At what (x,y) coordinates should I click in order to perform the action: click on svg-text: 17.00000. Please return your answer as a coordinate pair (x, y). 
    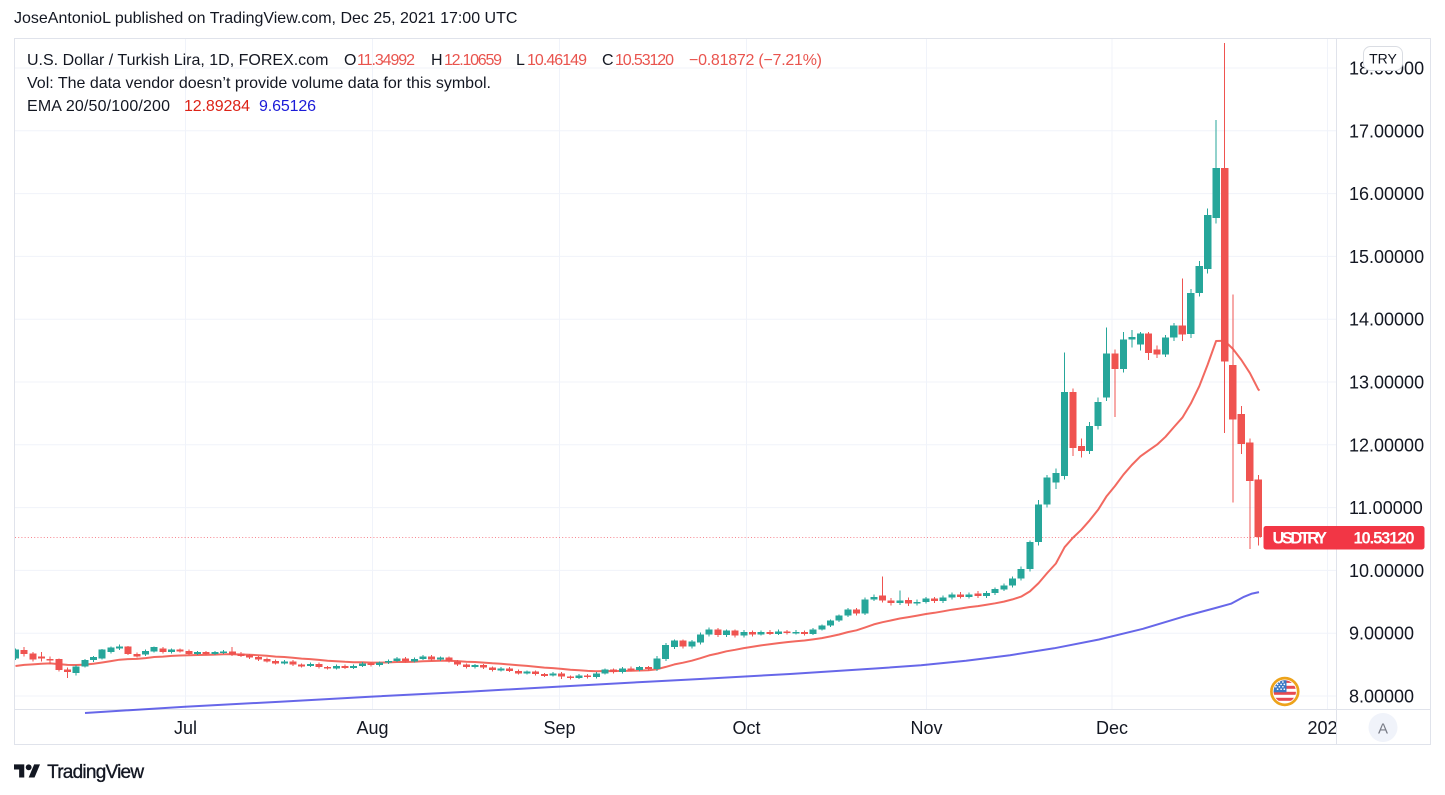
    Looking at the image, I should click on (1386, 131).